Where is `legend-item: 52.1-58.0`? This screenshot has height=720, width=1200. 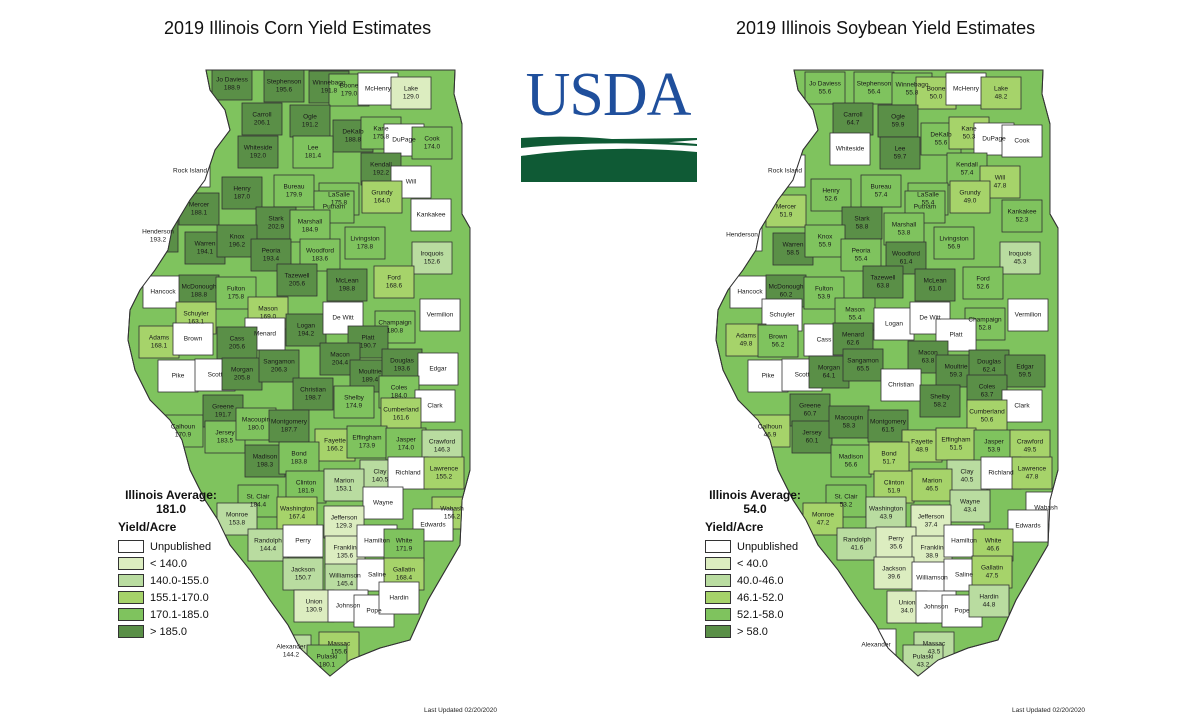 legend-item: 52.1-58.0 is located at coordinates (751, 614).